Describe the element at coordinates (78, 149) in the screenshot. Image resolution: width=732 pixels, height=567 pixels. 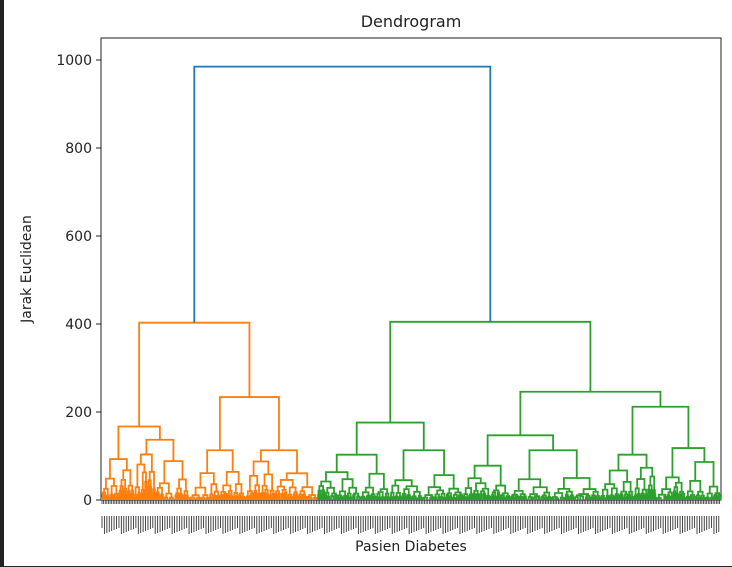
I see `y-tick-label: 800` at that location.